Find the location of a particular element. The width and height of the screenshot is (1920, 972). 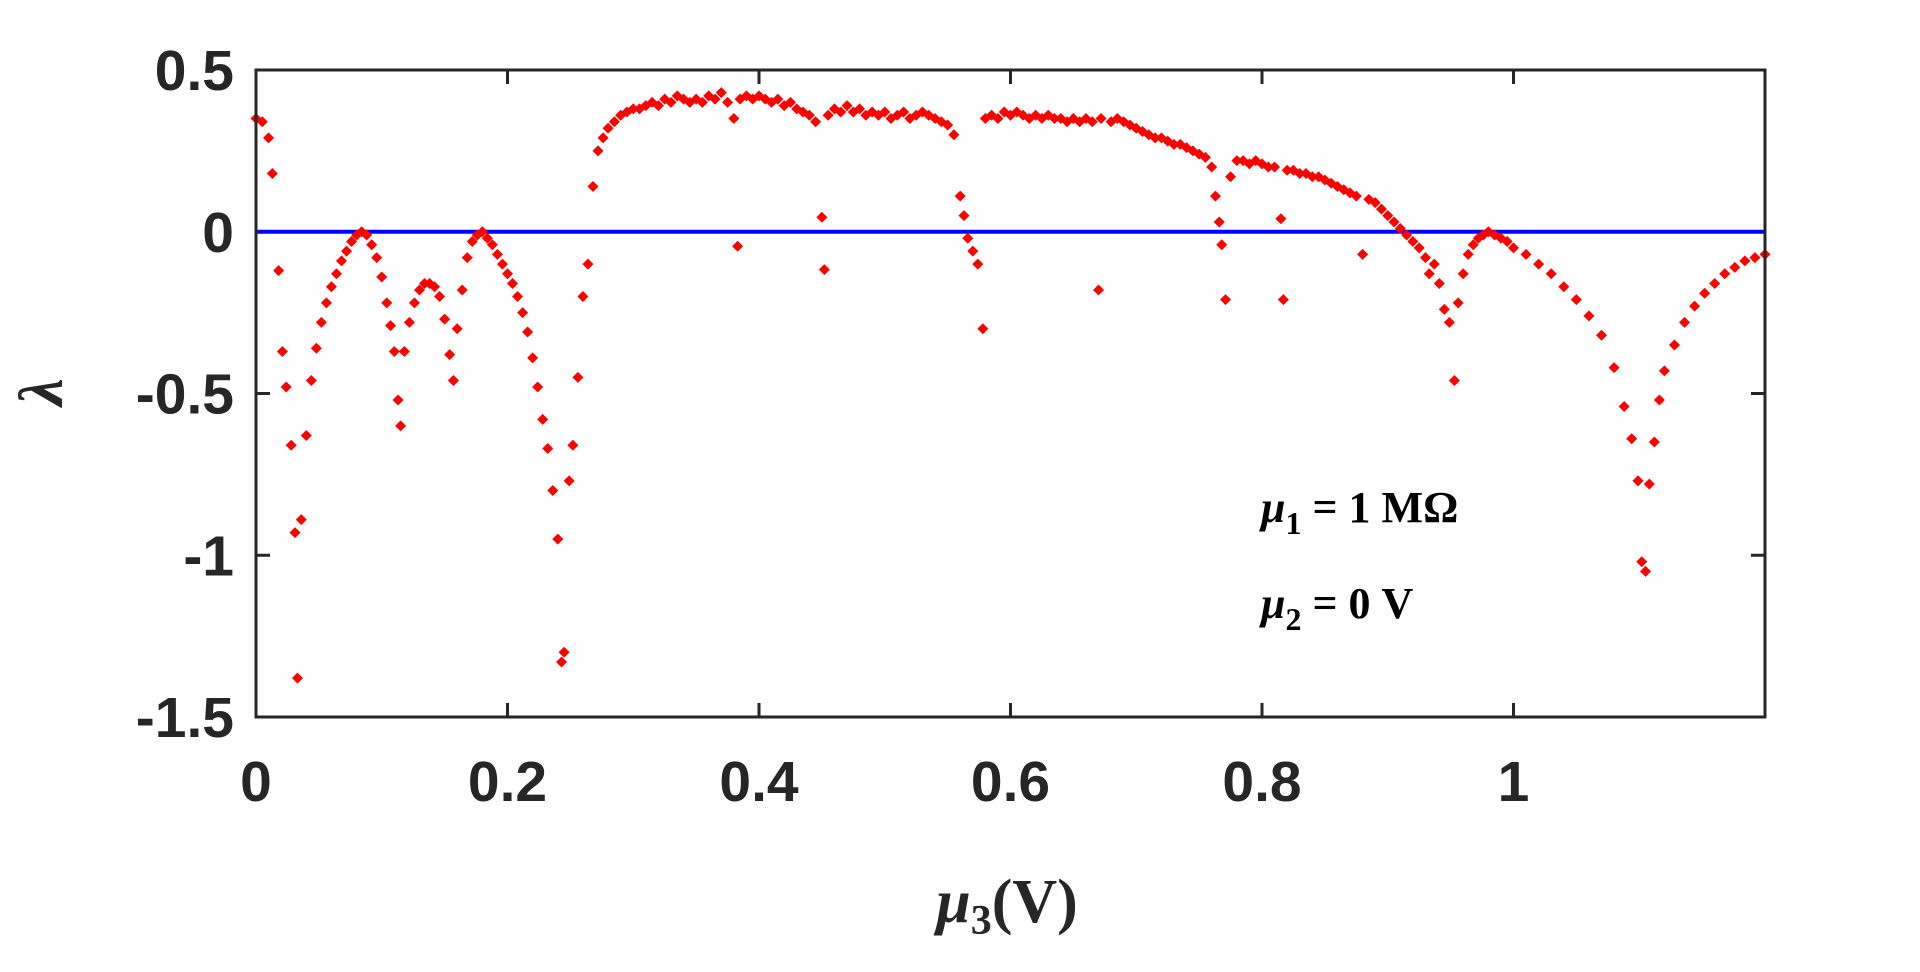

y-tick-label: -1 is located at coordinates (208, 556).